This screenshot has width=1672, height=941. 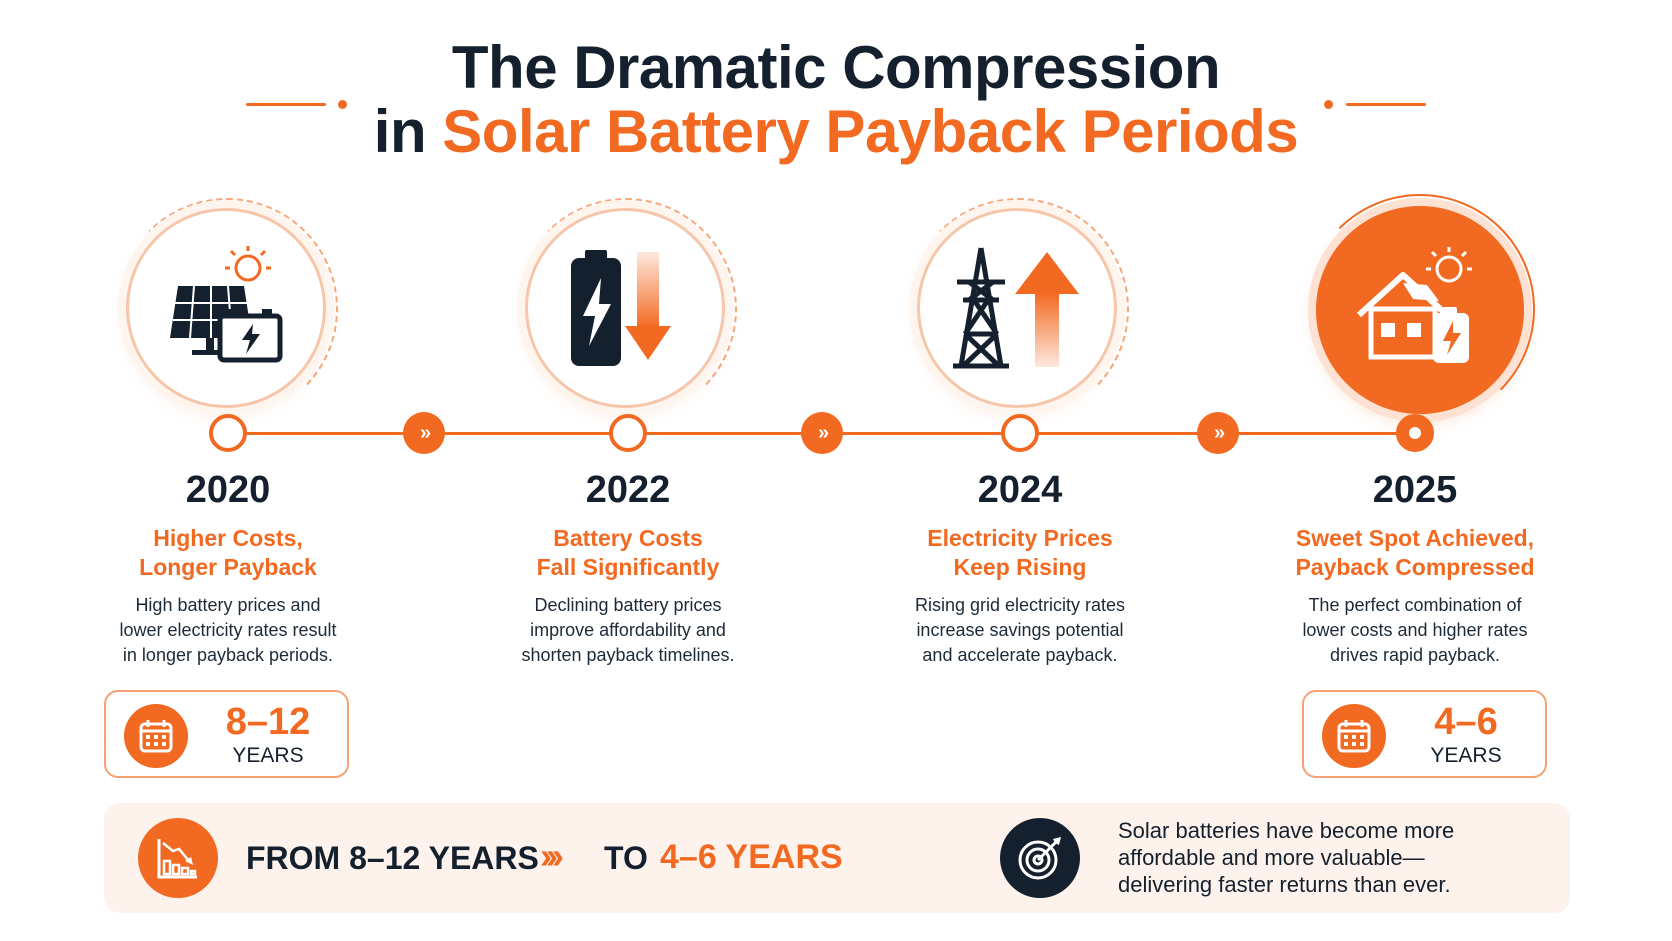 I want to click on milestone-desc-line-2: improve affordability and, so click(x=628, y=630).